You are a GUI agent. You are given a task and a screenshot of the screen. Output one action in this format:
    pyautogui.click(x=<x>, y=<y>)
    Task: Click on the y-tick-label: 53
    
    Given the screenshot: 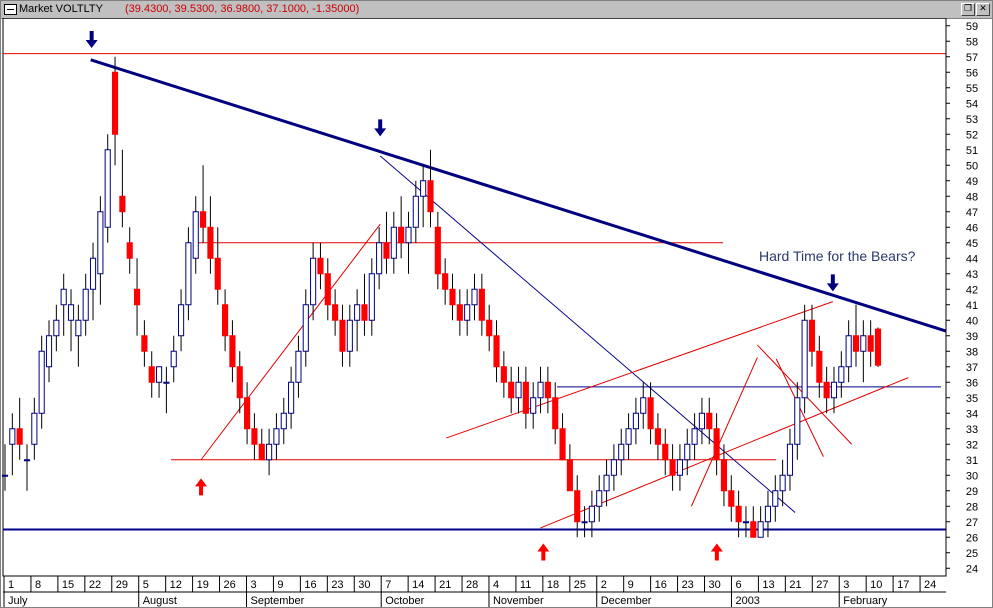 What is the action you would take?
    pyautogui.click(x=972, y=120)
    